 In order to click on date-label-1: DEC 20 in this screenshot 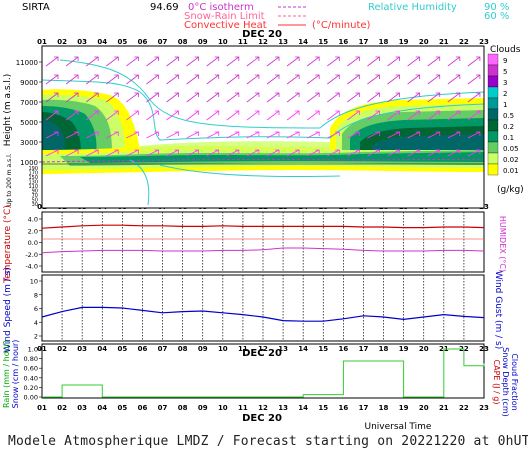, I will do `click(262, 34)`.